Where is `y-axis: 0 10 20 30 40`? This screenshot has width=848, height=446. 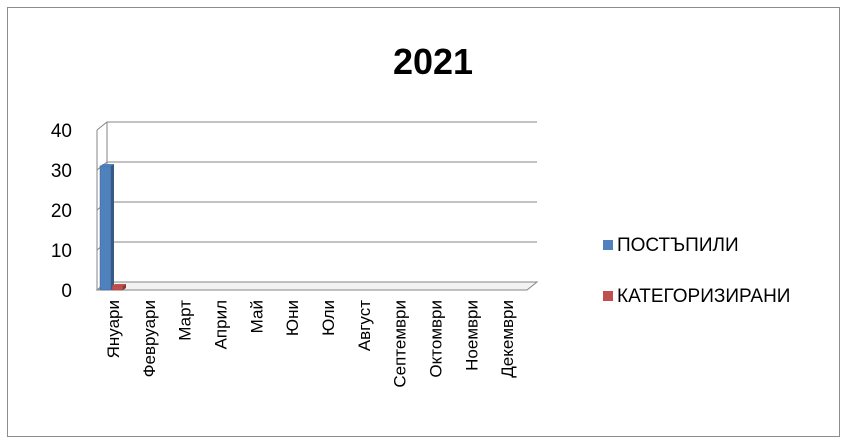 y-axis: 0 10 20 30 40 is located at coordinates (61, 211).